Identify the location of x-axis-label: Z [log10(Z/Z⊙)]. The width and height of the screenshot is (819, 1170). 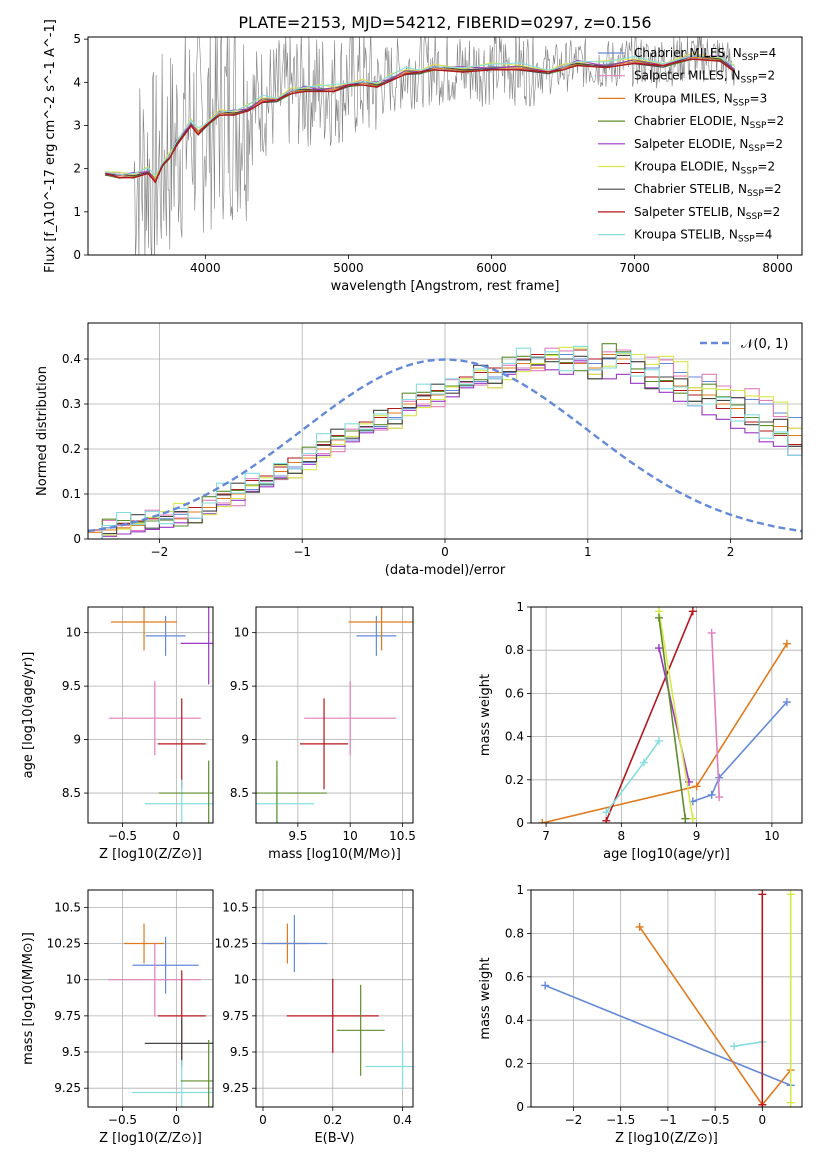
(150, 1138).